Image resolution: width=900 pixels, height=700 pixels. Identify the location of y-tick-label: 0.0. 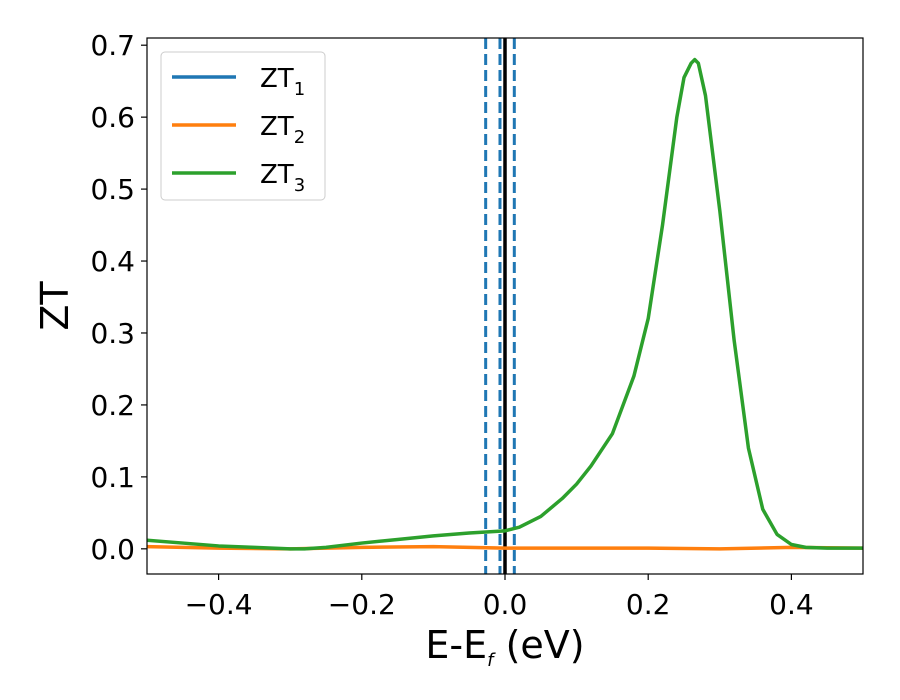
(112, 549).